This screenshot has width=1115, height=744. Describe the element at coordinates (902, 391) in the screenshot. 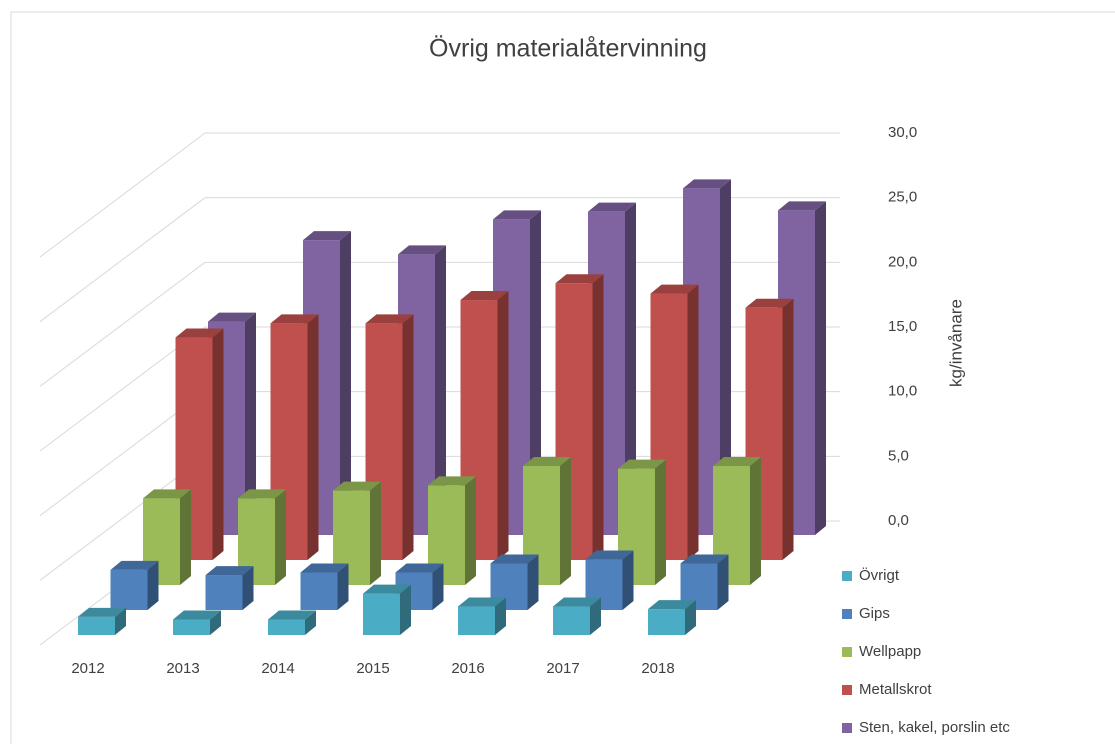

I see `y-tick-label: 10,0` at that location.